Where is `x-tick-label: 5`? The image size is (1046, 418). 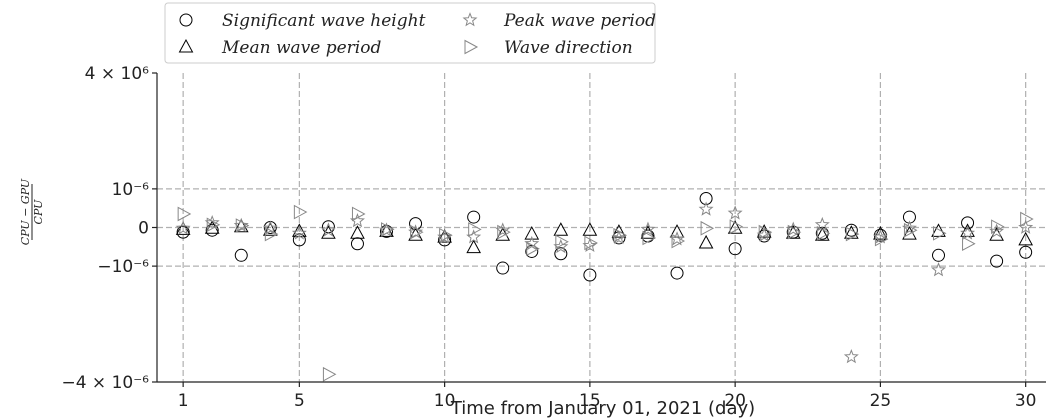
x-tick-label: 5 is located at coordinates (299, 401).